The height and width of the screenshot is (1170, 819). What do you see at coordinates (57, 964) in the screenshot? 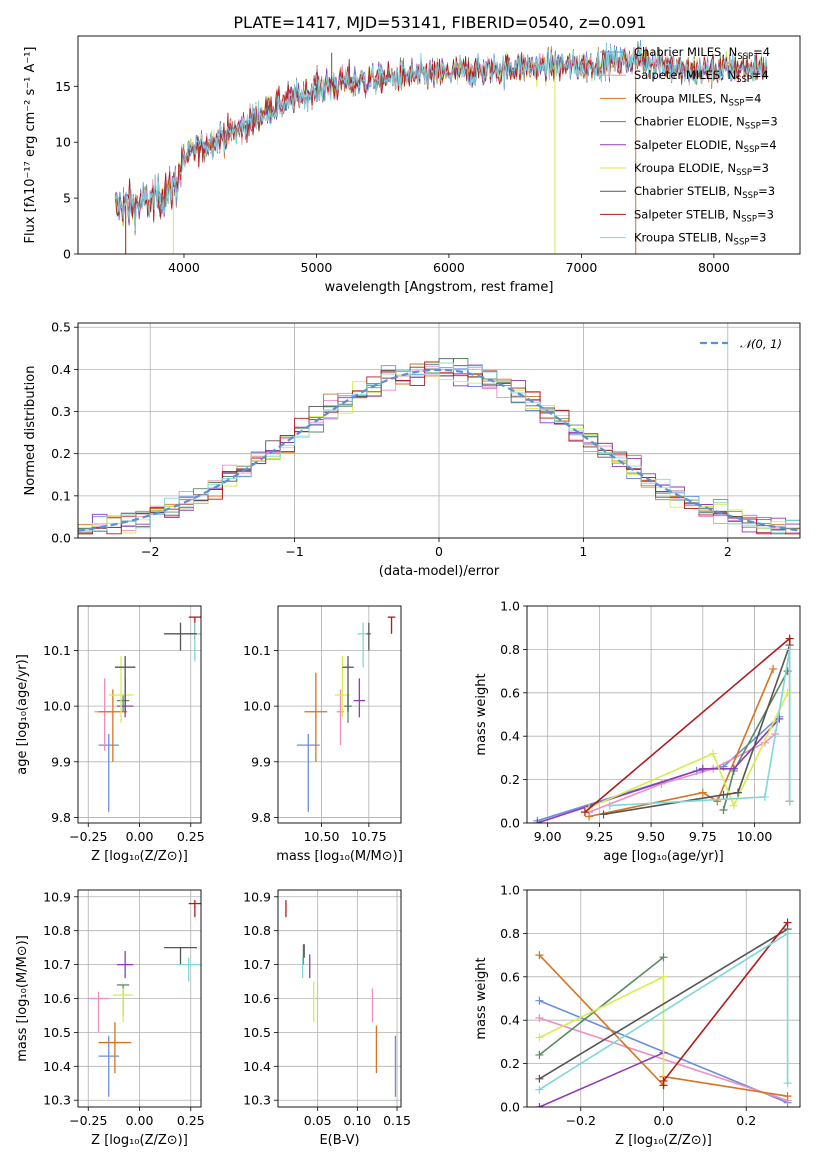
I see `mass_vs_z-ytick-label: 10.7` at bounding box center [57, 964].